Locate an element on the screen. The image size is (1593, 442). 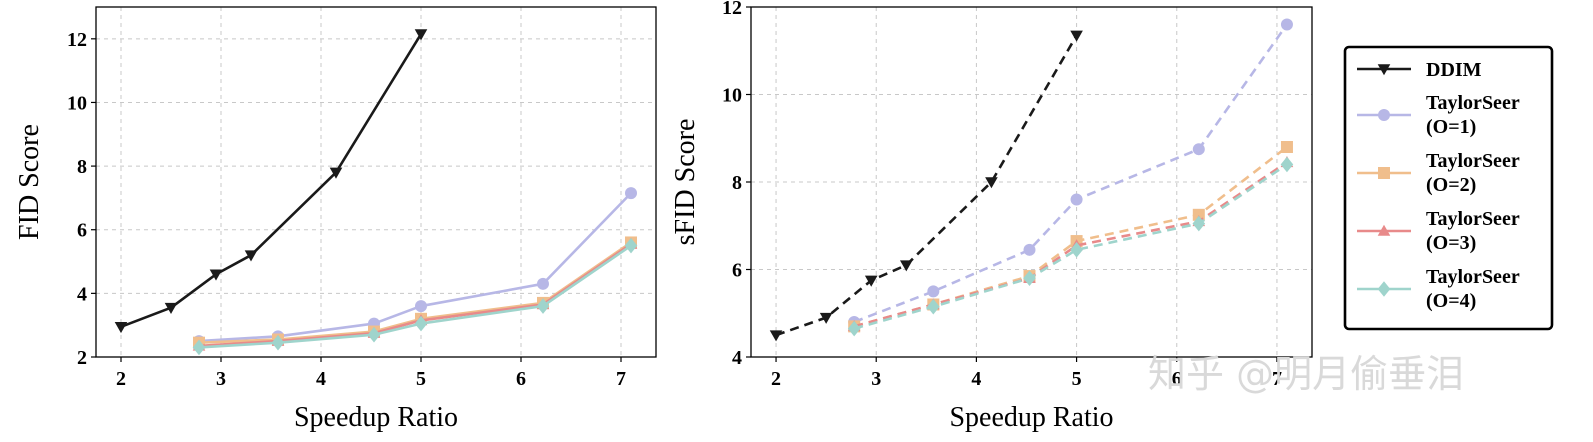
fid-series-line-ddim is located at coordinates (271, 180).